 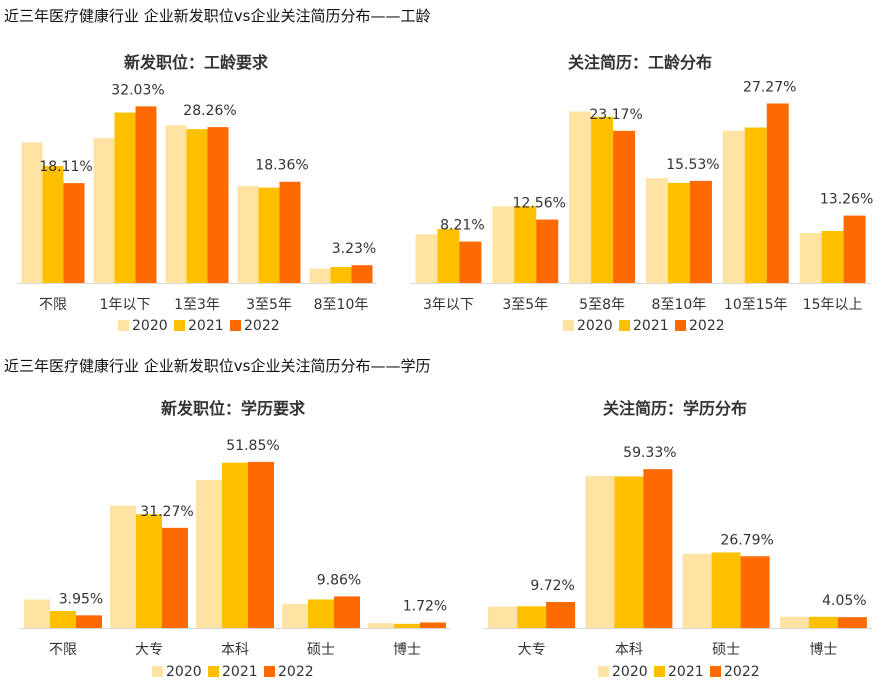 I want to click on exp-jobs-legend-label-2022: 2022, so click(x=262, y=326).